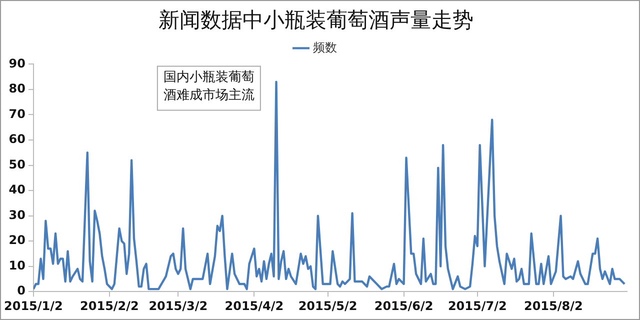  What do you see at coordinates (325, 47) in the screenshot?
I see `legend-label: 频数` at bounding box center [325, 47].